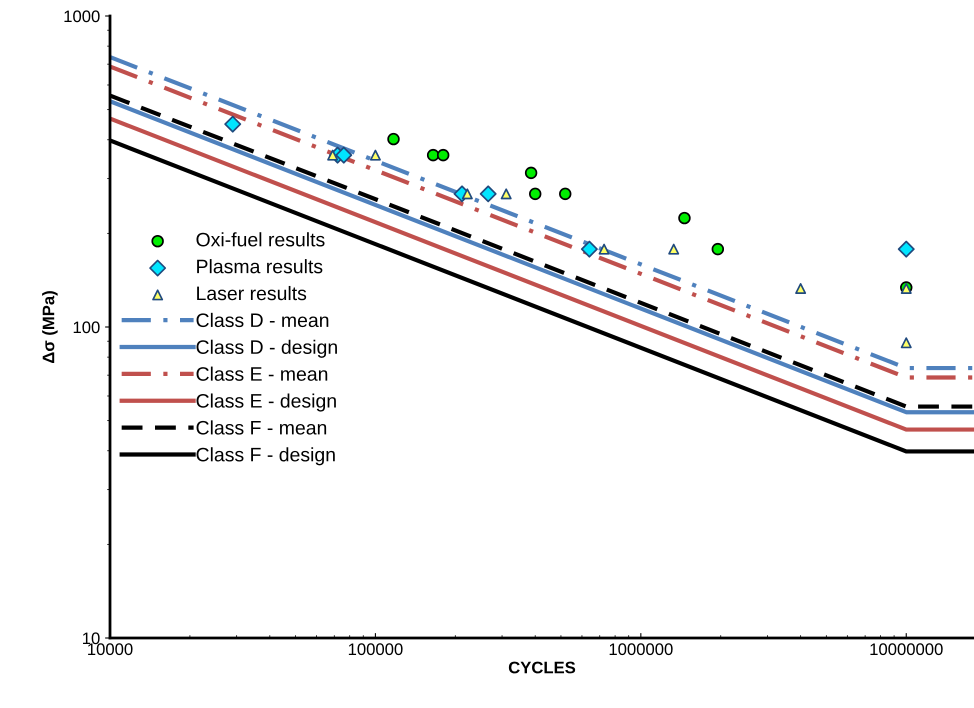 Image resolution: width=974 pixels, height=708 pixels. What do you see at coordinates (260, 239) in the screenshot?
I see `legend-label: Oxi-fuel results` at bounding box center [260, 239].